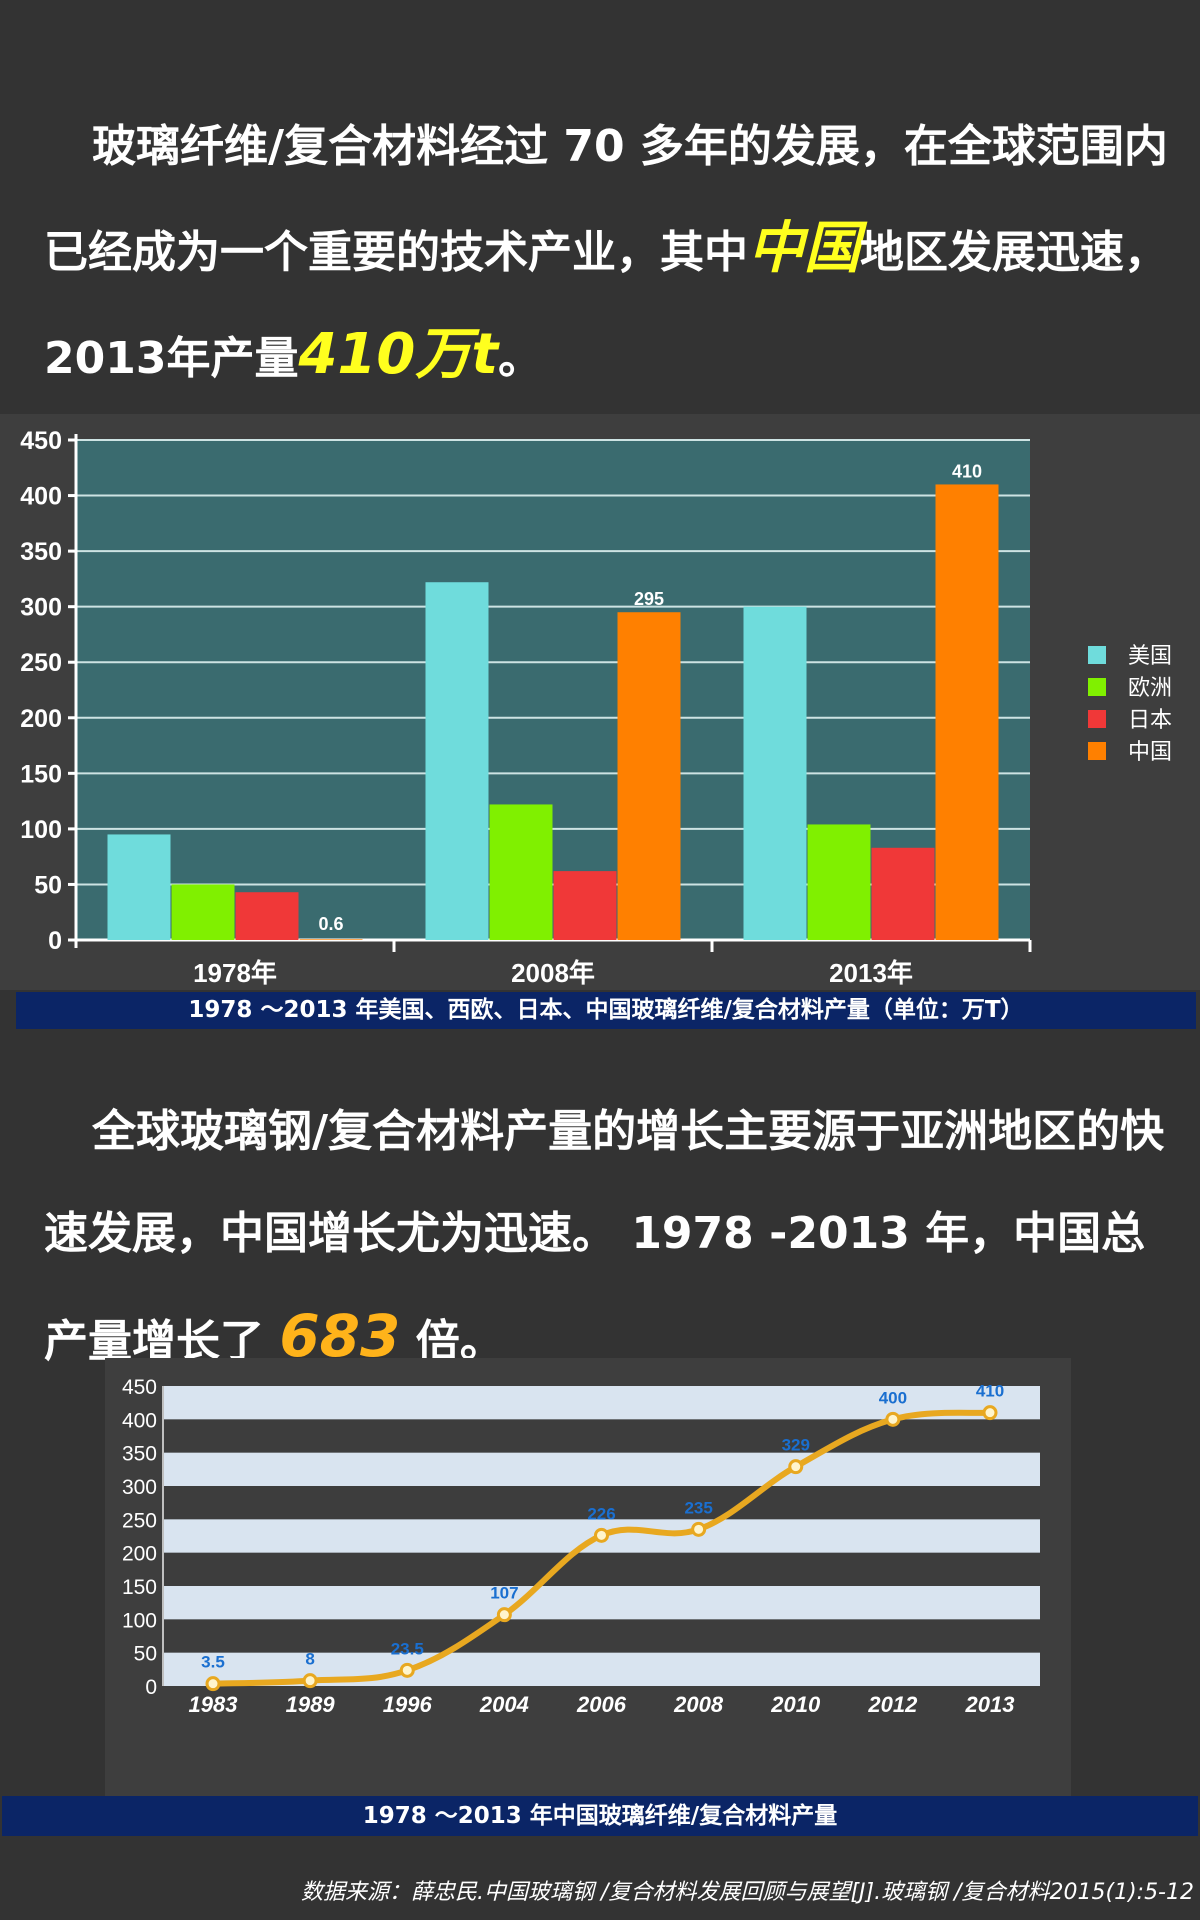  I want to click on legend-label: 日本, so click(1150, 719).